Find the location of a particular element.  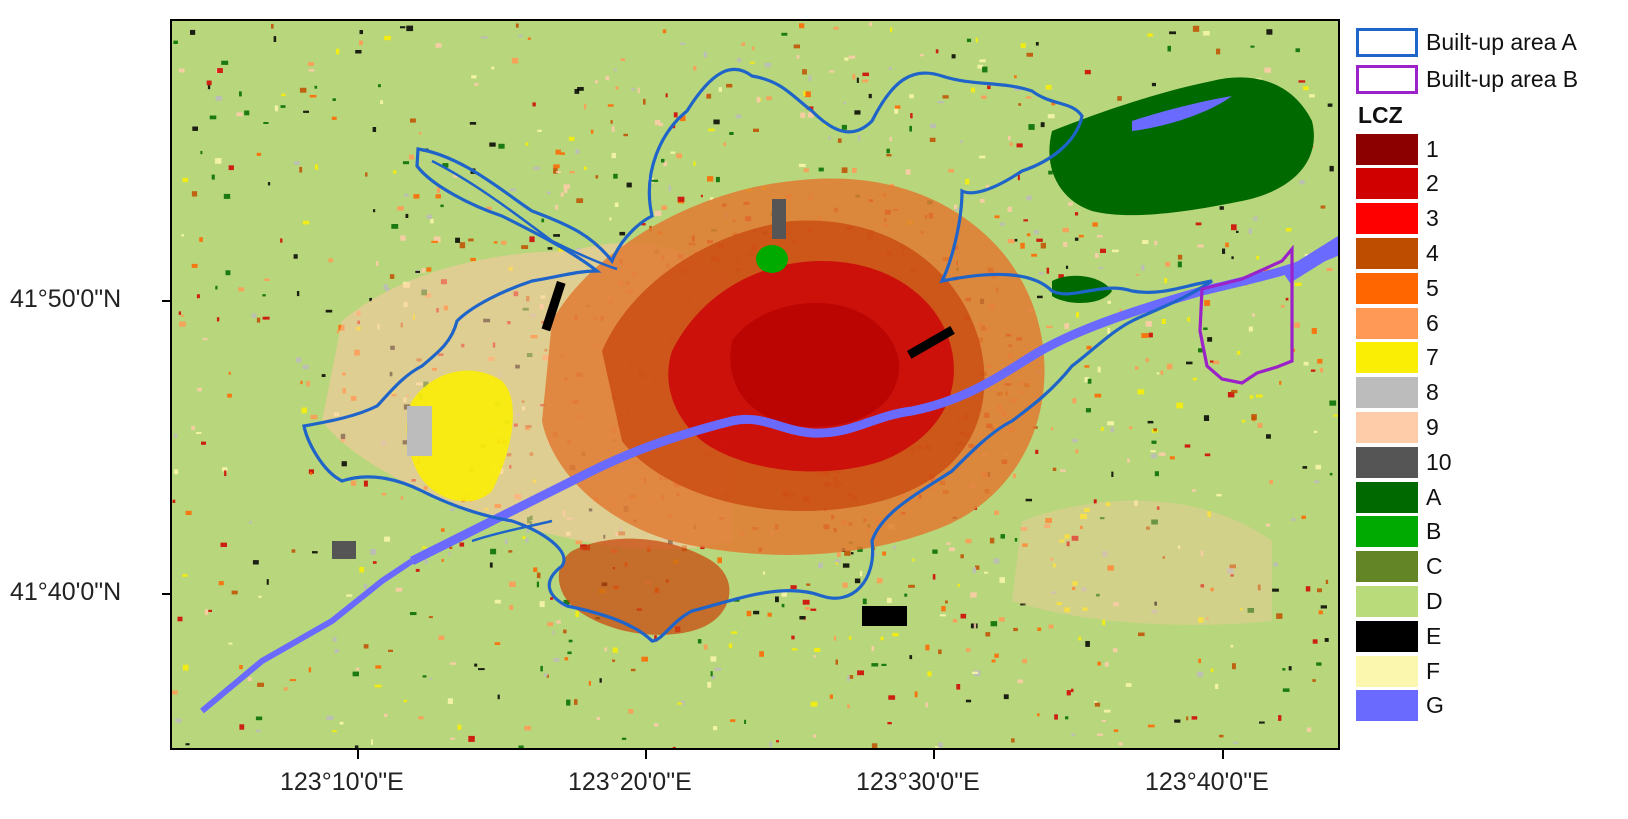

legend-item-lcz: 2 is located at coordinates (1397, 184).